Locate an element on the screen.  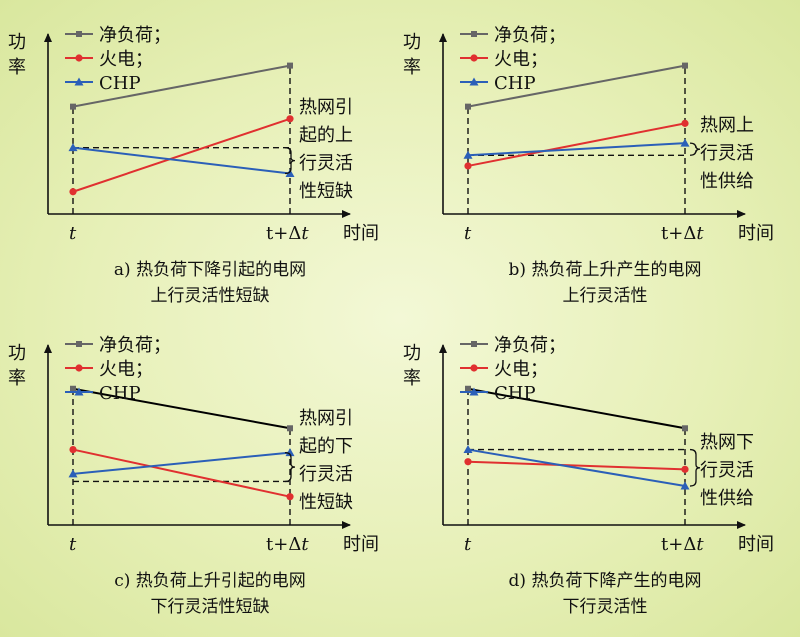
panel-caption: d) 热负荷下降产生的电网 is located at coordinates (605, 581).